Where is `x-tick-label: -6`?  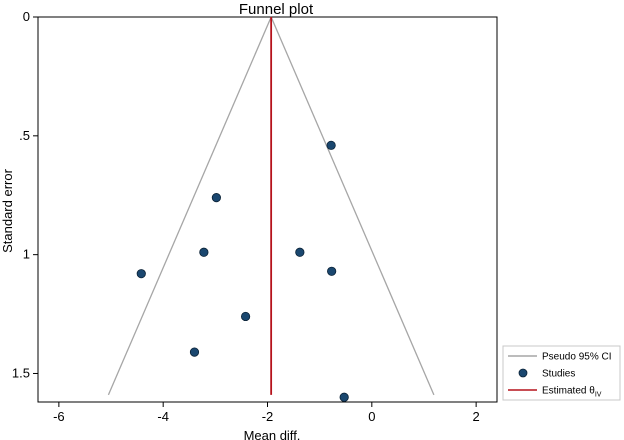 x-tick-label: -6 is located at coordinates (59, 416).